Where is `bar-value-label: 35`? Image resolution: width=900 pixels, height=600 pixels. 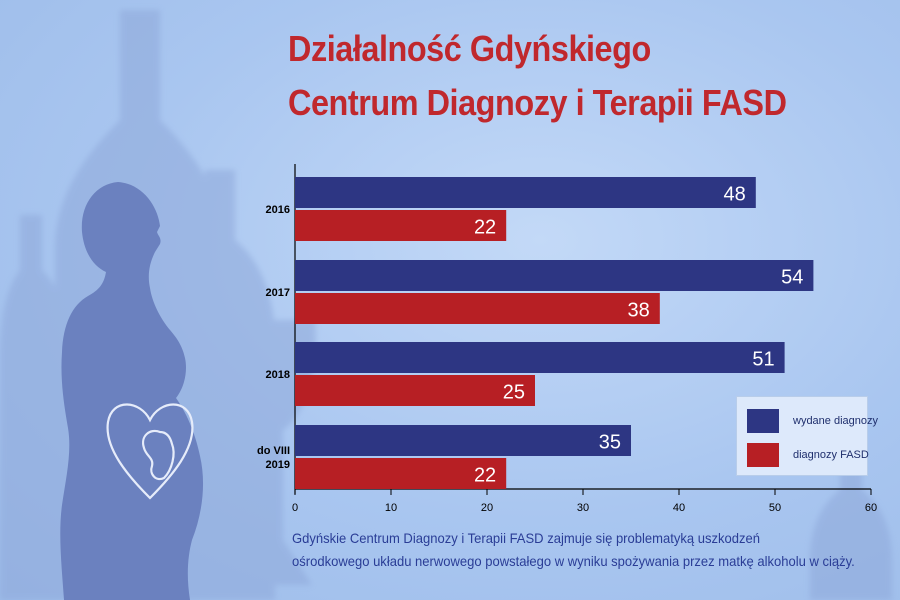 bar-value-label: 35 is located at coordinates (610, 443).